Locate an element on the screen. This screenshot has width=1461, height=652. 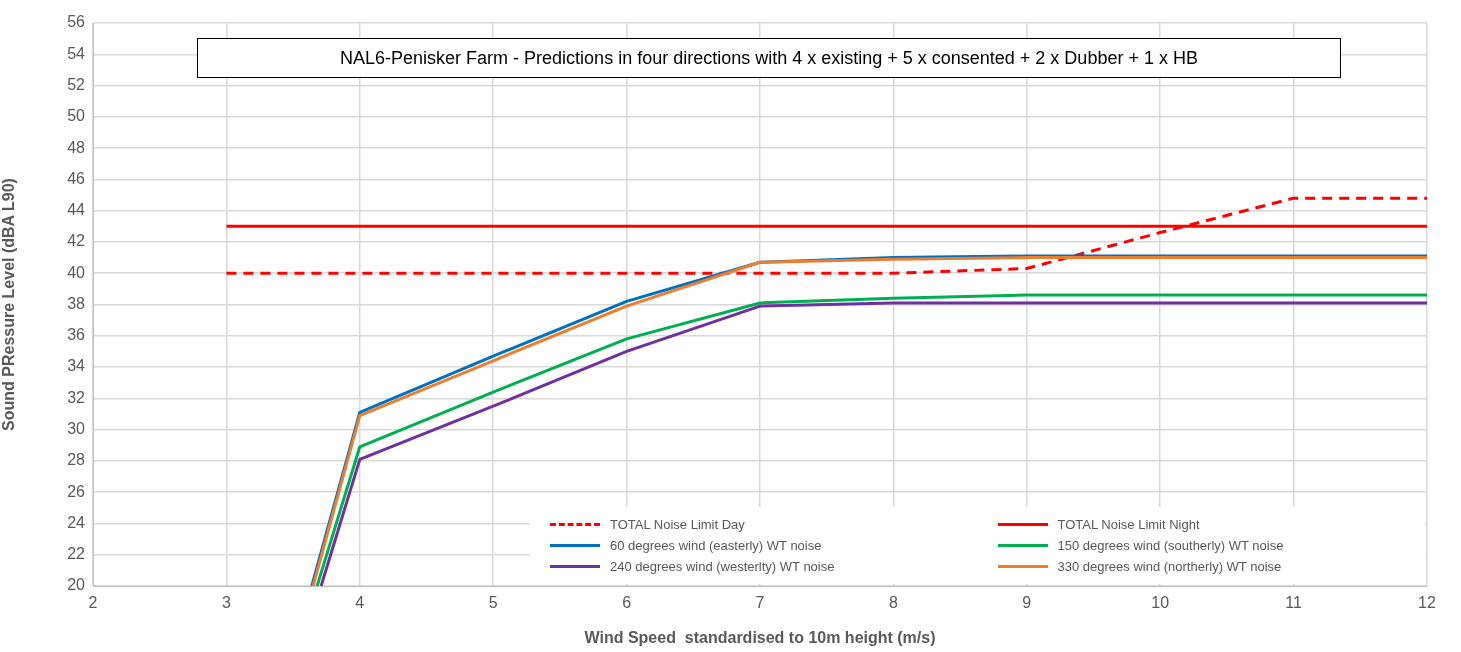
legend-label: 240 degrees wind (westerlty) WT noise is located at coordinates (722, 566).